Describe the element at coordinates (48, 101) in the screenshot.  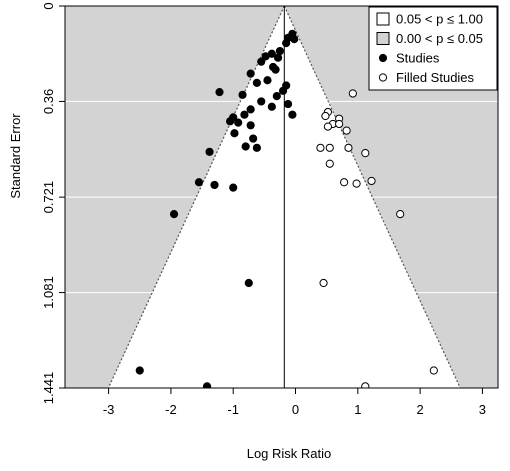
I see `y-tick-label: 0.36` at that location.